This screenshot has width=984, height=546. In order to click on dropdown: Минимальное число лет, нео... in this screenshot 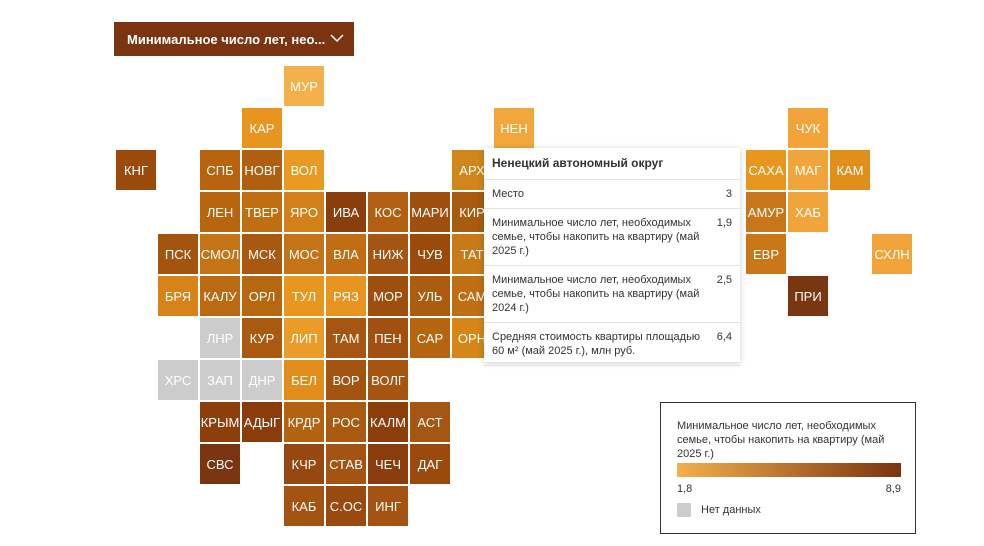, I will do `click(234, 39)`.